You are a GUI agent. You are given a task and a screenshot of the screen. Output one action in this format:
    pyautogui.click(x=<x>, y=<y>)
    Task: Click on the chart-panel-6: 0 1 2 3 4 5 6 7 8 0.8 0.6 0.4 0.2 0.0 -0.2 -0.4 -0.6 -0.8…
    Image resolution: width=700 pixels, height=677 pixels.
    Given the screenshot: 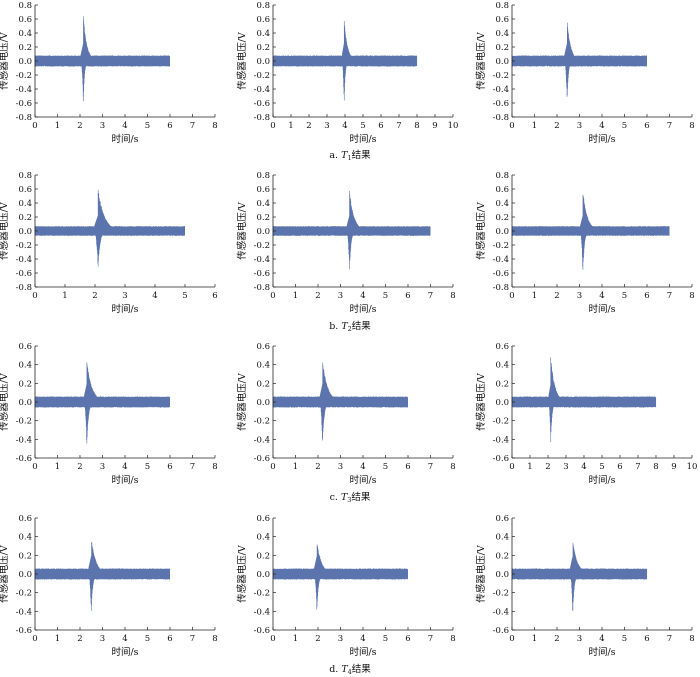 What is the action you would take?
    pyautogui.click(x=585, y=243)
    